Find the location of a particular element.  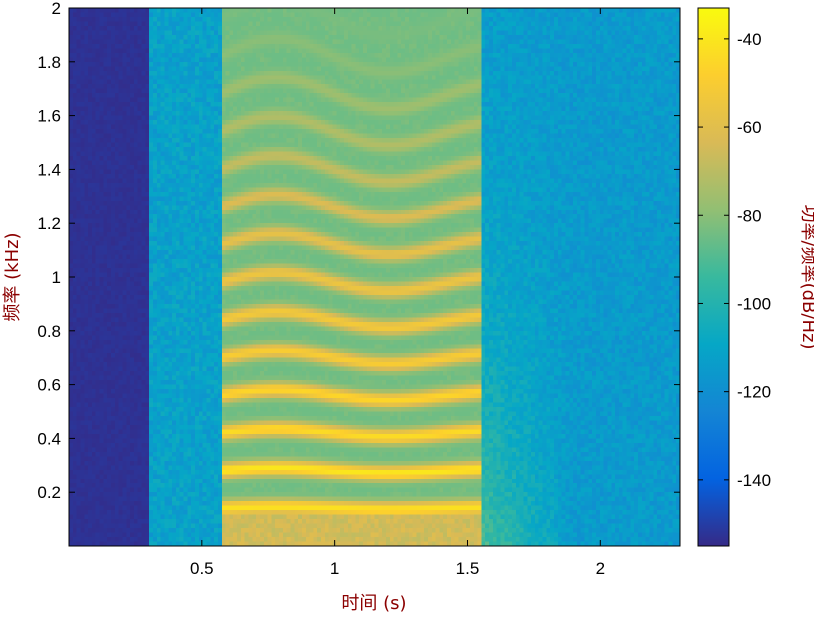

x-tick-label: 0.5 is located at coordinates (202, 568).